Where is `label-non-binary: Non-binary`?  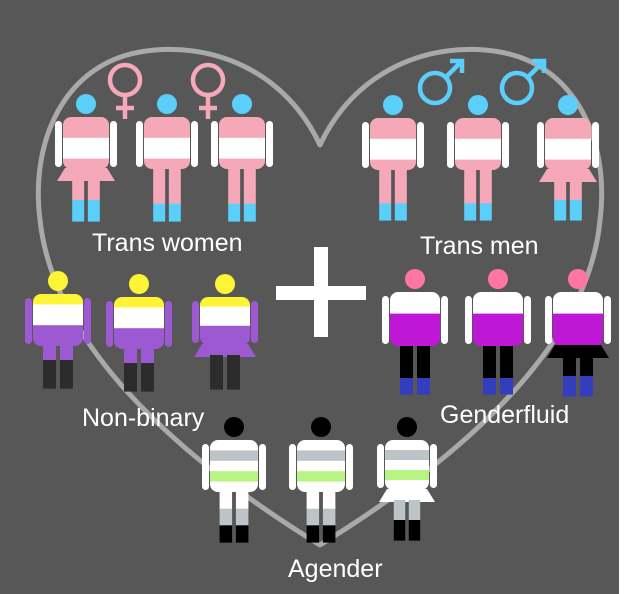 label-non-binary: Non-binary is located at coordinates (143, 418).